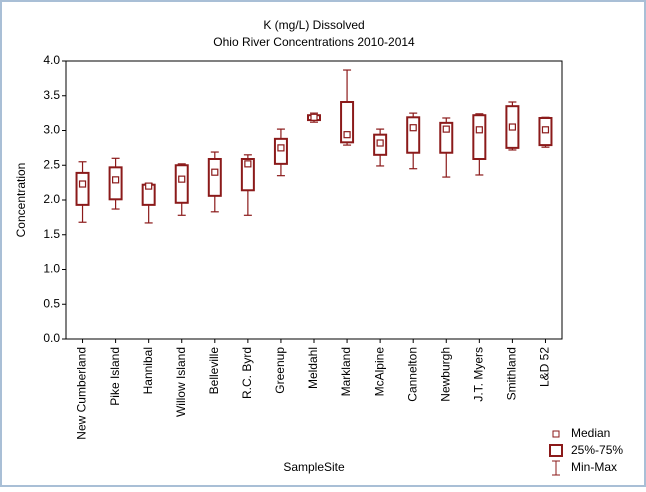 The height and width of the screenshot is (492, 646). What do you see at coordinates (51, 199) in the screenshot?
I see `y-tick-label: 2.0` at bounding box center [51, 199].